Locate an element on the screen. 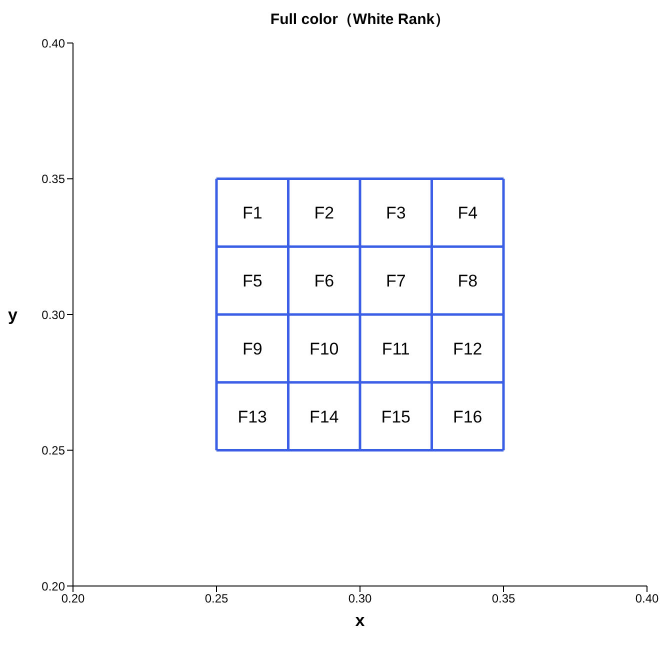 This screenshot has width=663, height=646. annotation: F12 is located at coordinates (467, 348).